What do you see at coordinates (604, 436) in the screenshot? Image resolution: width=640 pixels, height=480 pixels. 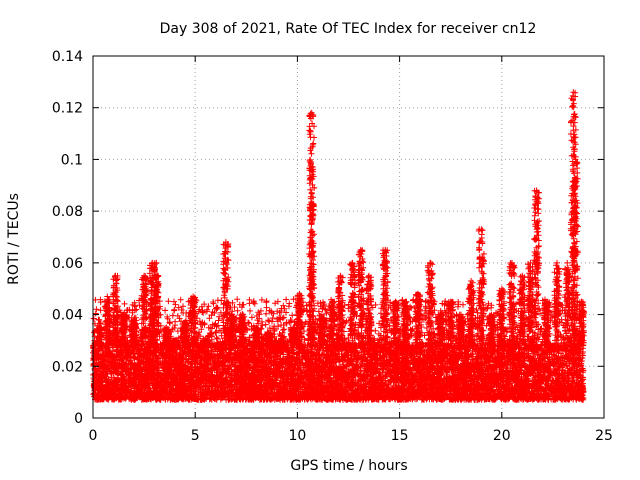 I see `x-tick-label: 25` at bounding box center [604, 436].